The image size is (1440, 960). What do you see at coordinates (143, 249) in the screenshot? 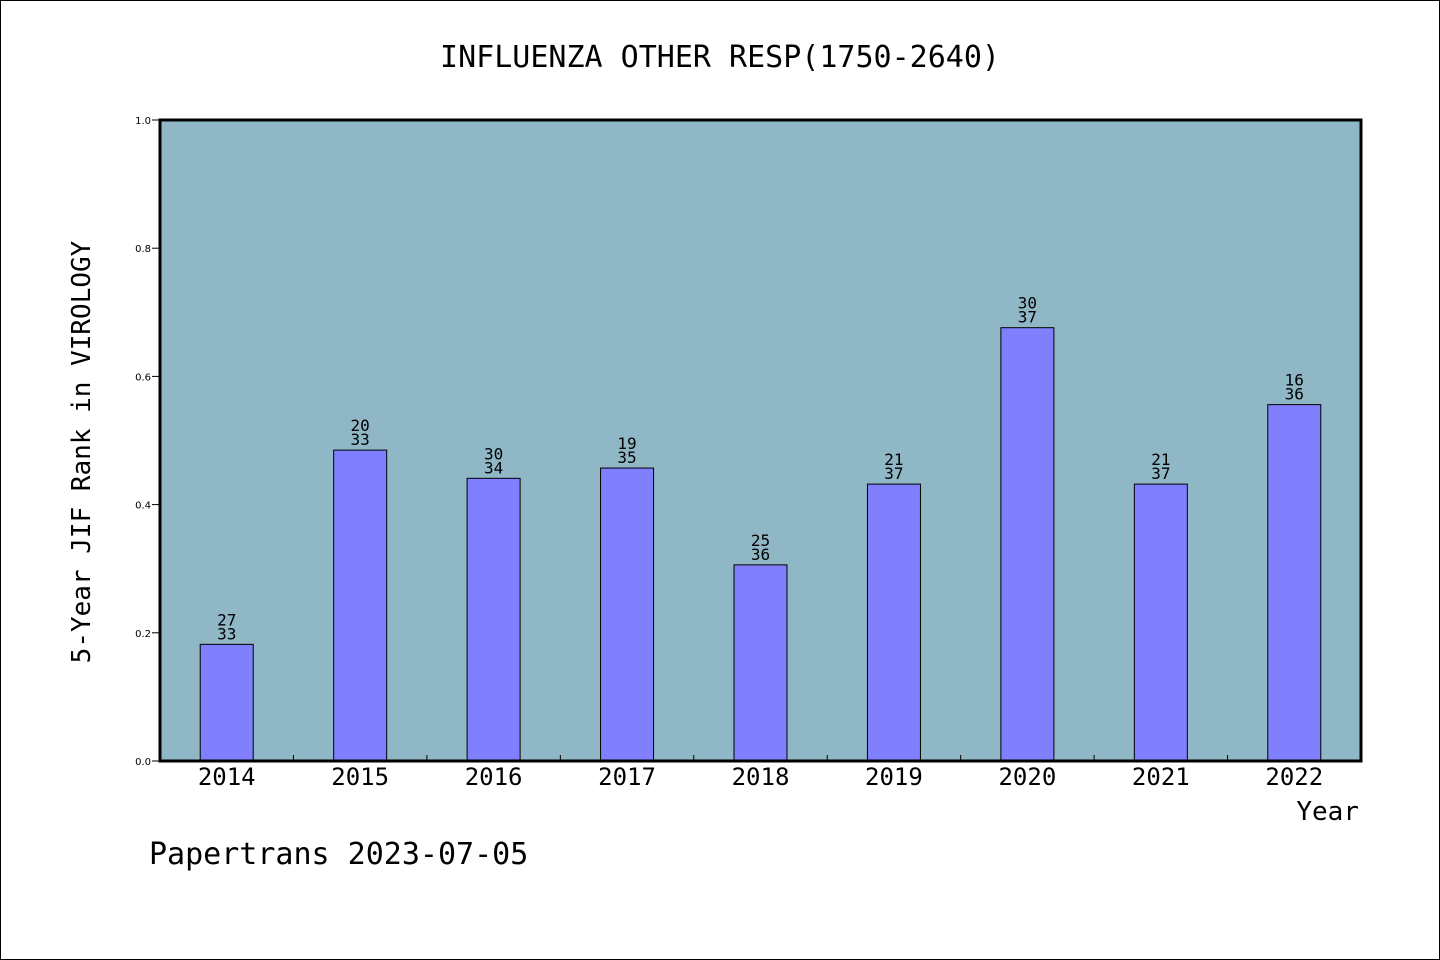
I see `y-tick-label: 0.8` at bounding box center [143, 249].